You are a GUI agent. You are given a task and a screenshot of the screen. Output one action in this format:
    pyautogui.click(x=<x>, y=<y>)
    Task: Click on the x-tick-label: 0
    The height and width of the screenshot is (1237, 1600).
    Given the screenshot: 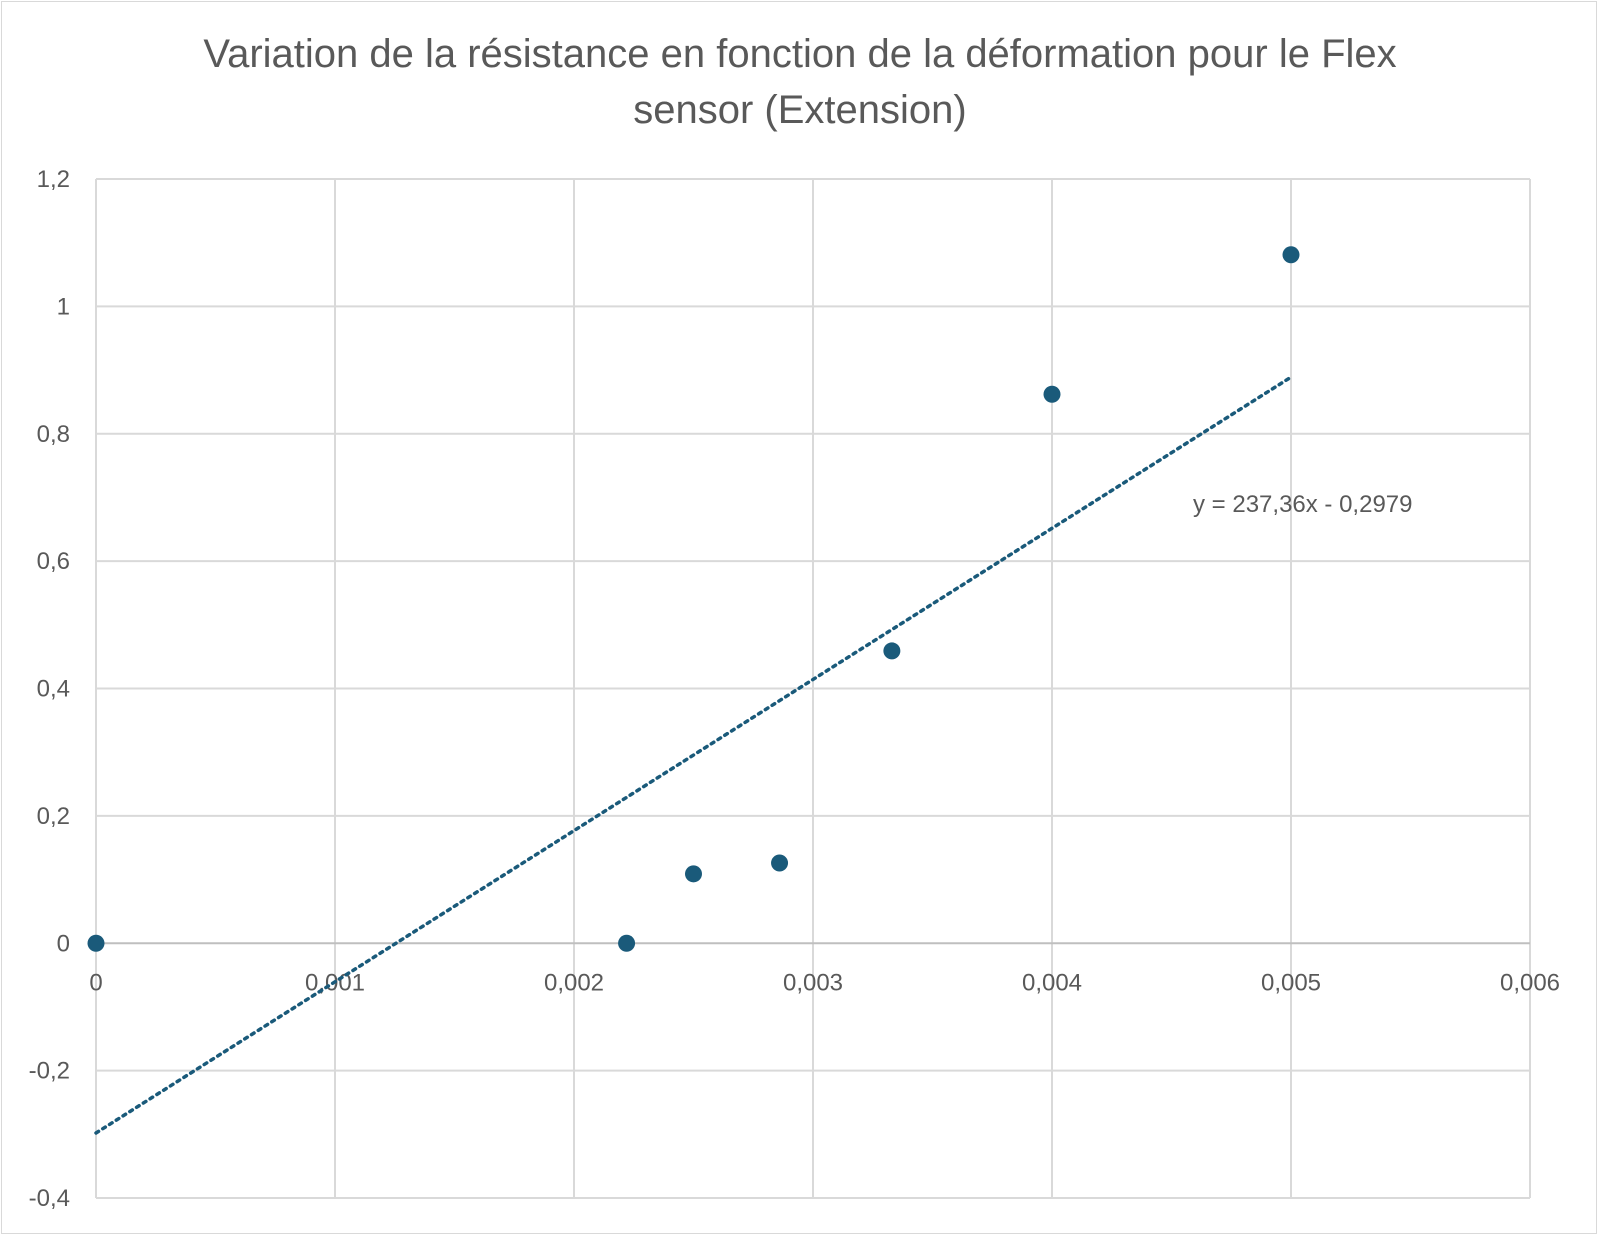 What is the action you would take?
    pyautogui.click(x=95, y=982)
    